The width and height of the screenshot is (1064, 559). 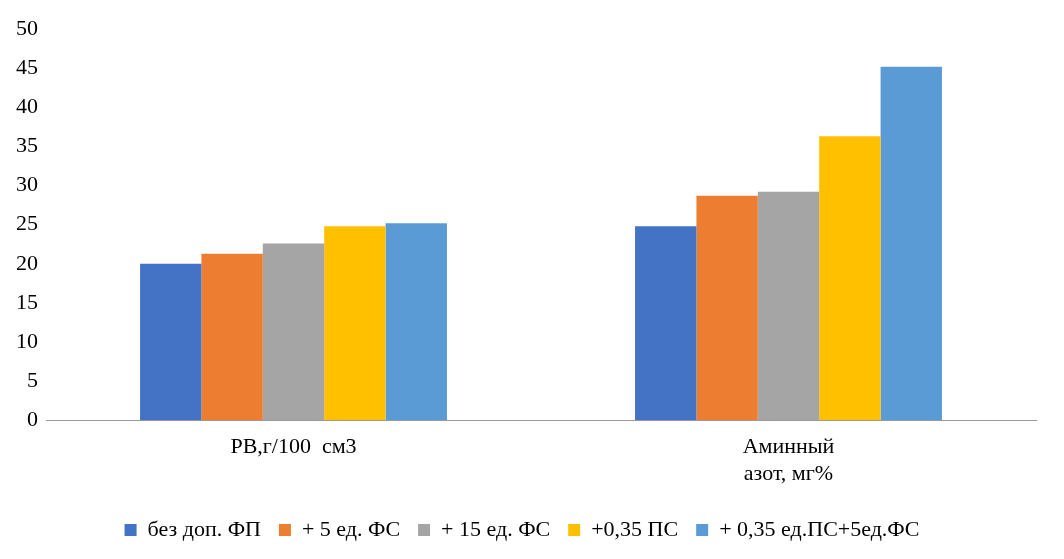 I want to click on y-tick-label: 50, so click(x=27, y=27).